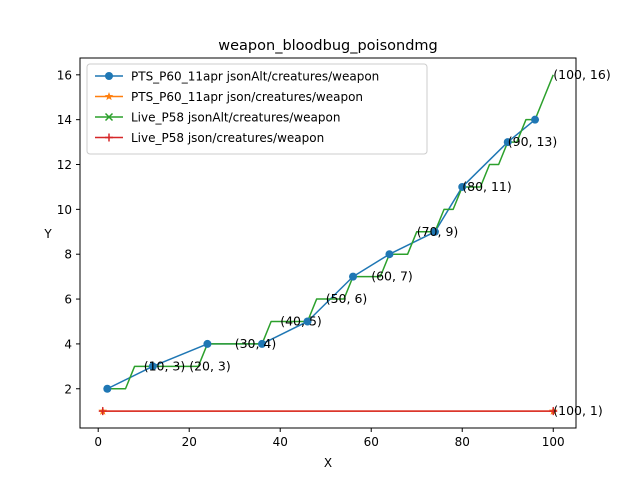  Describe the element at coordinates (64, 210) in the screenshot. I see `y-tick-label: 10` at that location.